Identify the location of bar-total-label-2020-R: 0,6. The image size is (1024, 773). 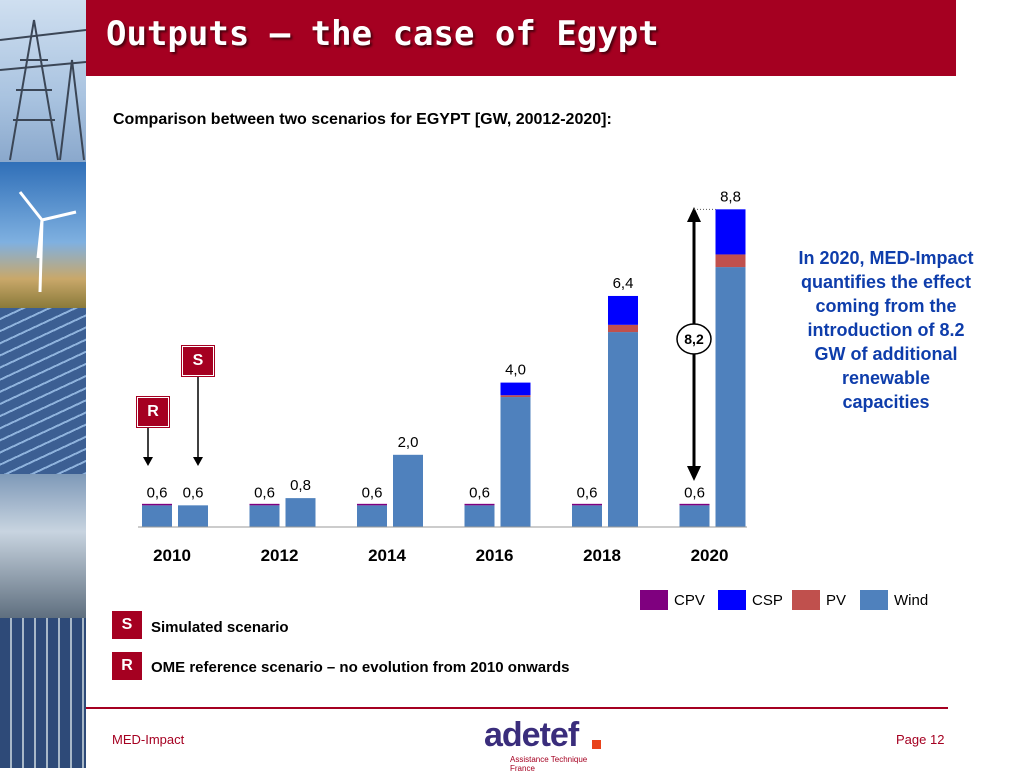
(694, 492).